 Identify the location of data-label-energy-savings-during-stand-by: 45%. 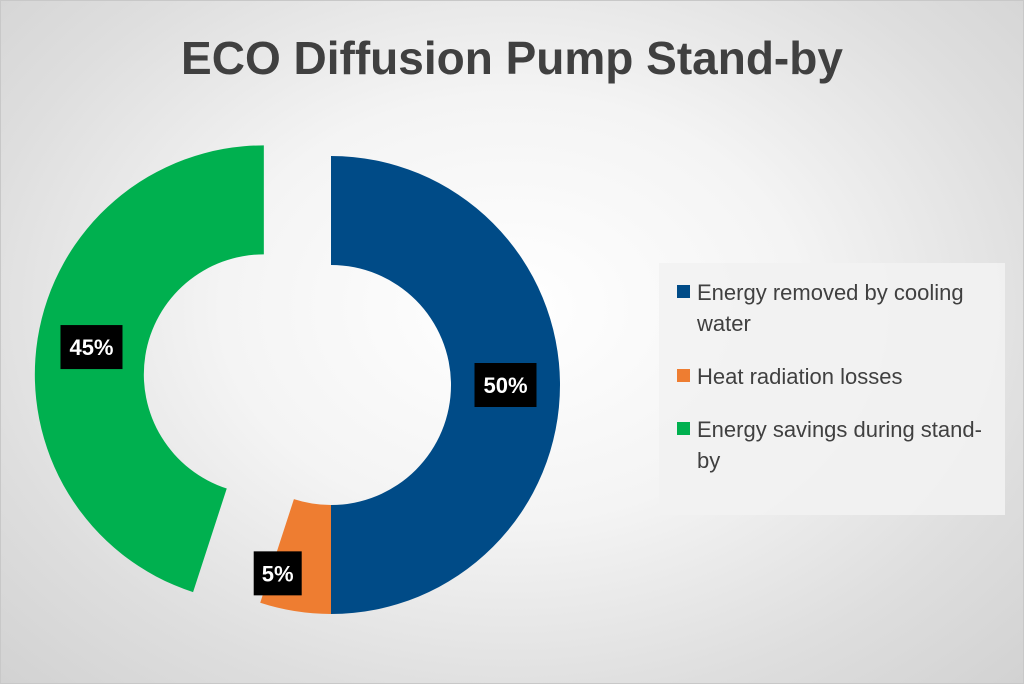
(91, 347).